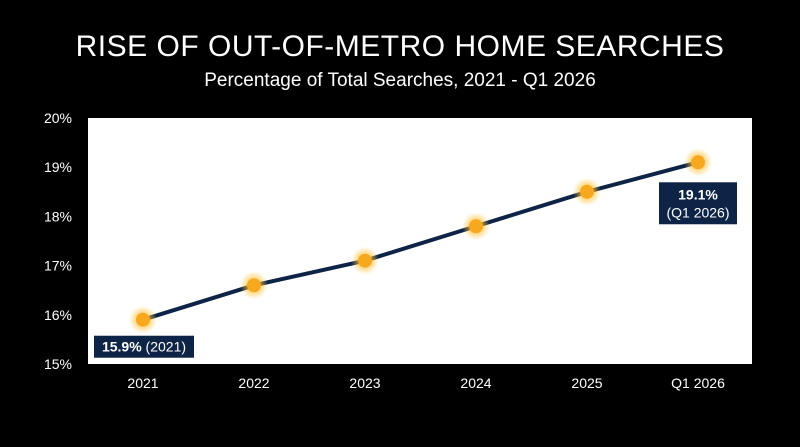 The image size is (800, 447). Describe the element at coordinates (58, 118) in the screenshot. I see `y-tick-label: 20%` at that location.